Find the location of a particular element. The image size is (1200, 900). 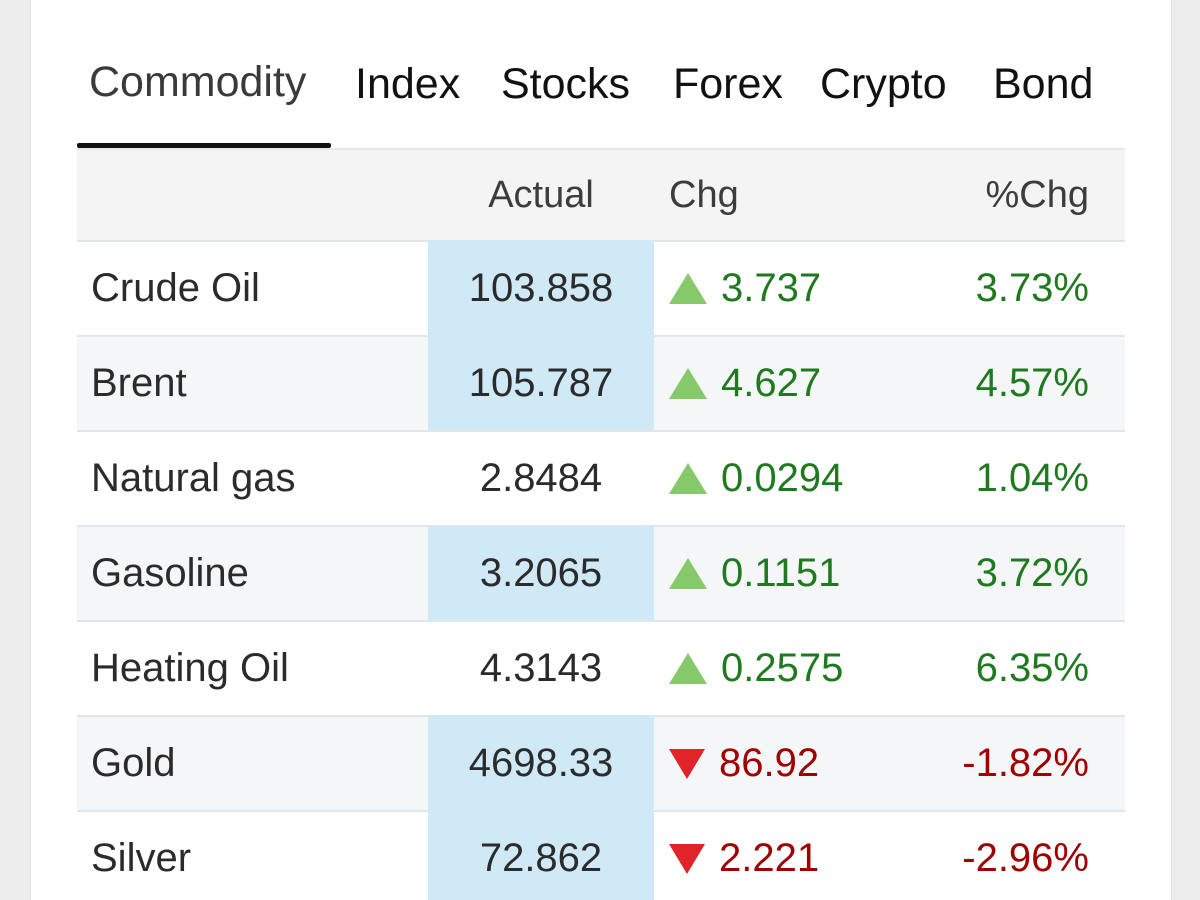

table-row: Brent 105.787 4.627 4.57% is located at coordinates (601, 382).